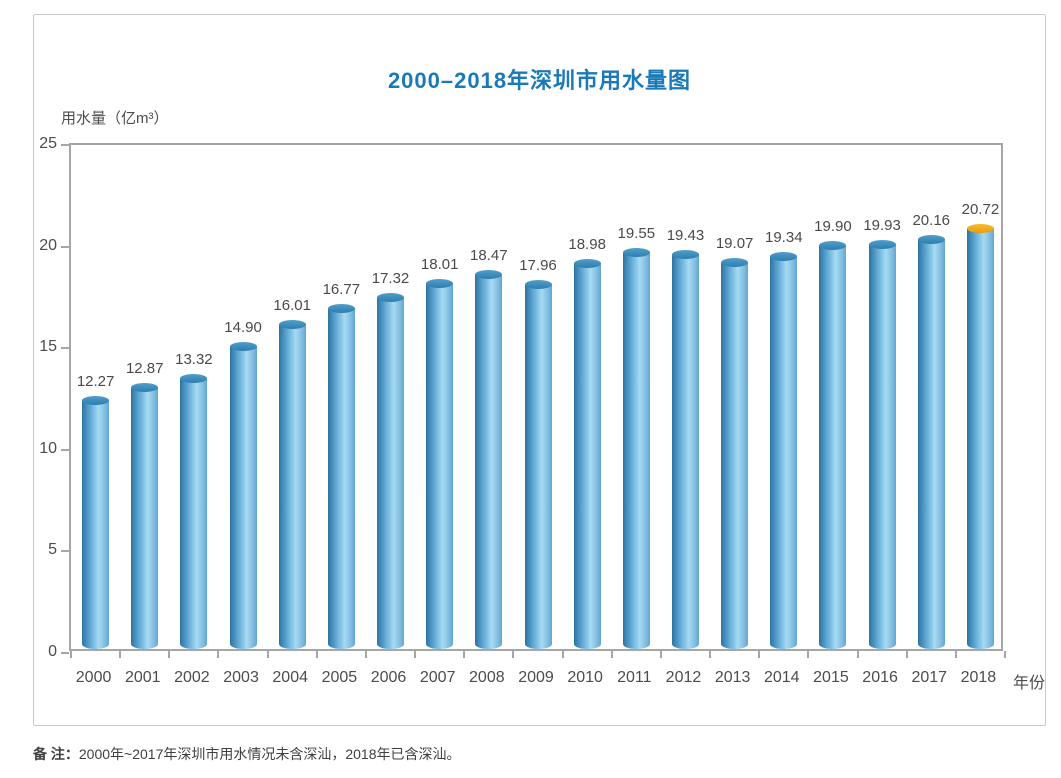 The image size is (1061, 778). Describe the element at coordinates (52, 550) in the screenshot. I see `y-tick-label: 5` at that location.